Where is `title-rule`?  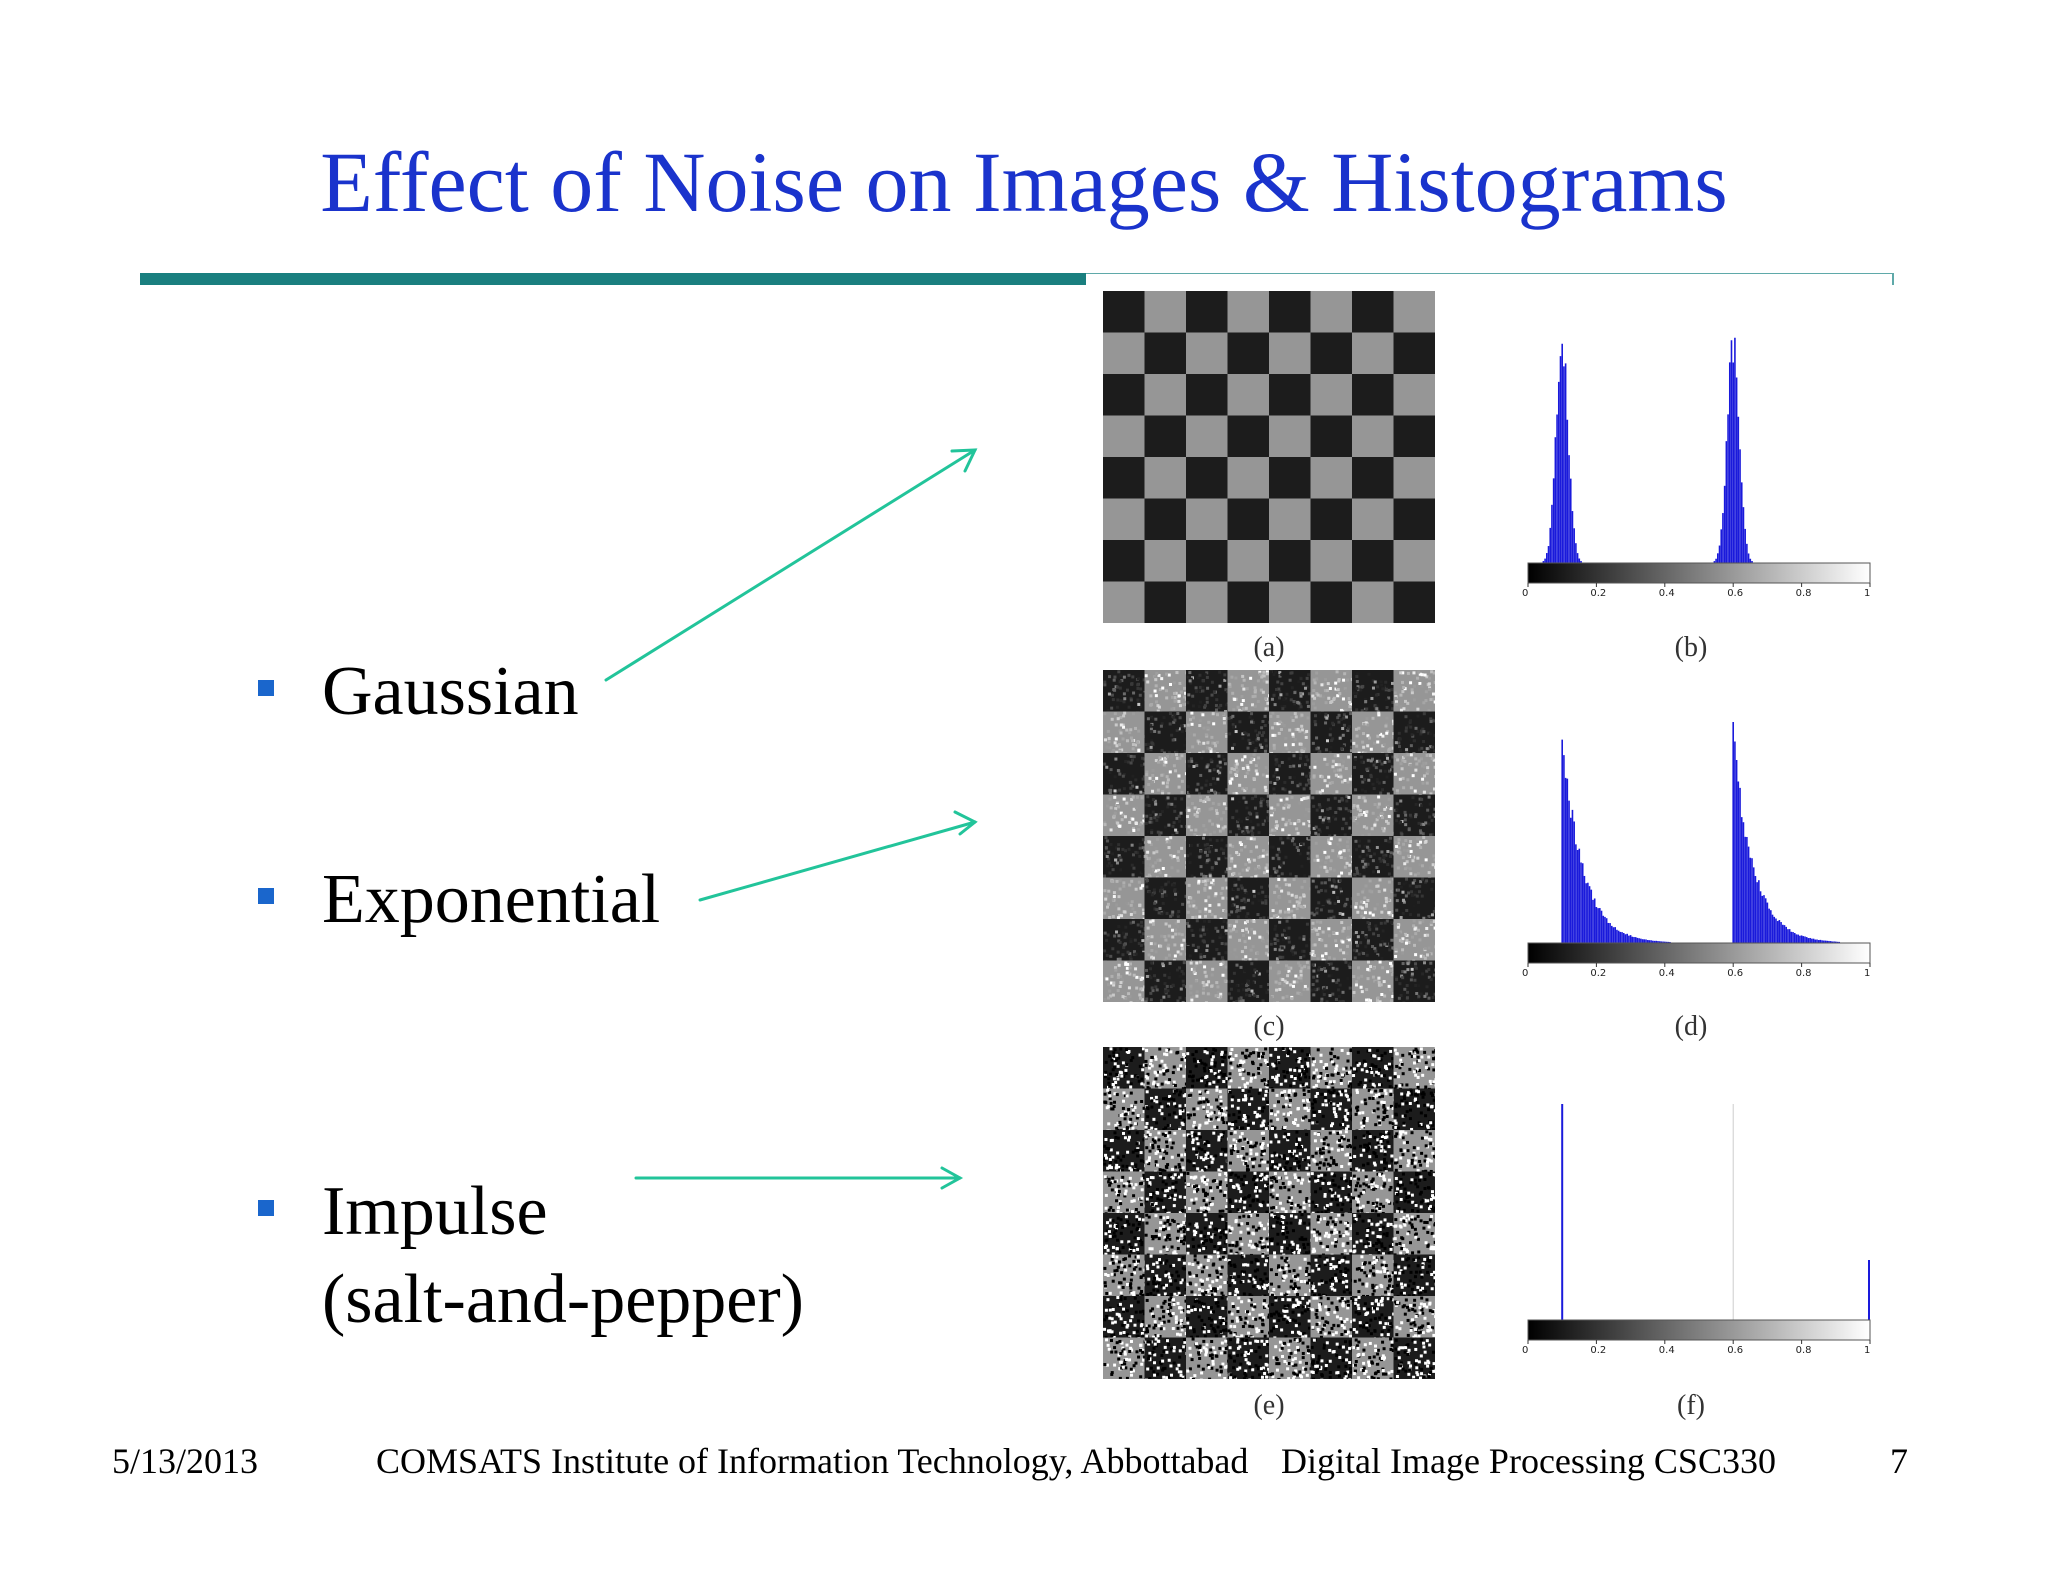
title-rule is located at coordinates (613, 279).